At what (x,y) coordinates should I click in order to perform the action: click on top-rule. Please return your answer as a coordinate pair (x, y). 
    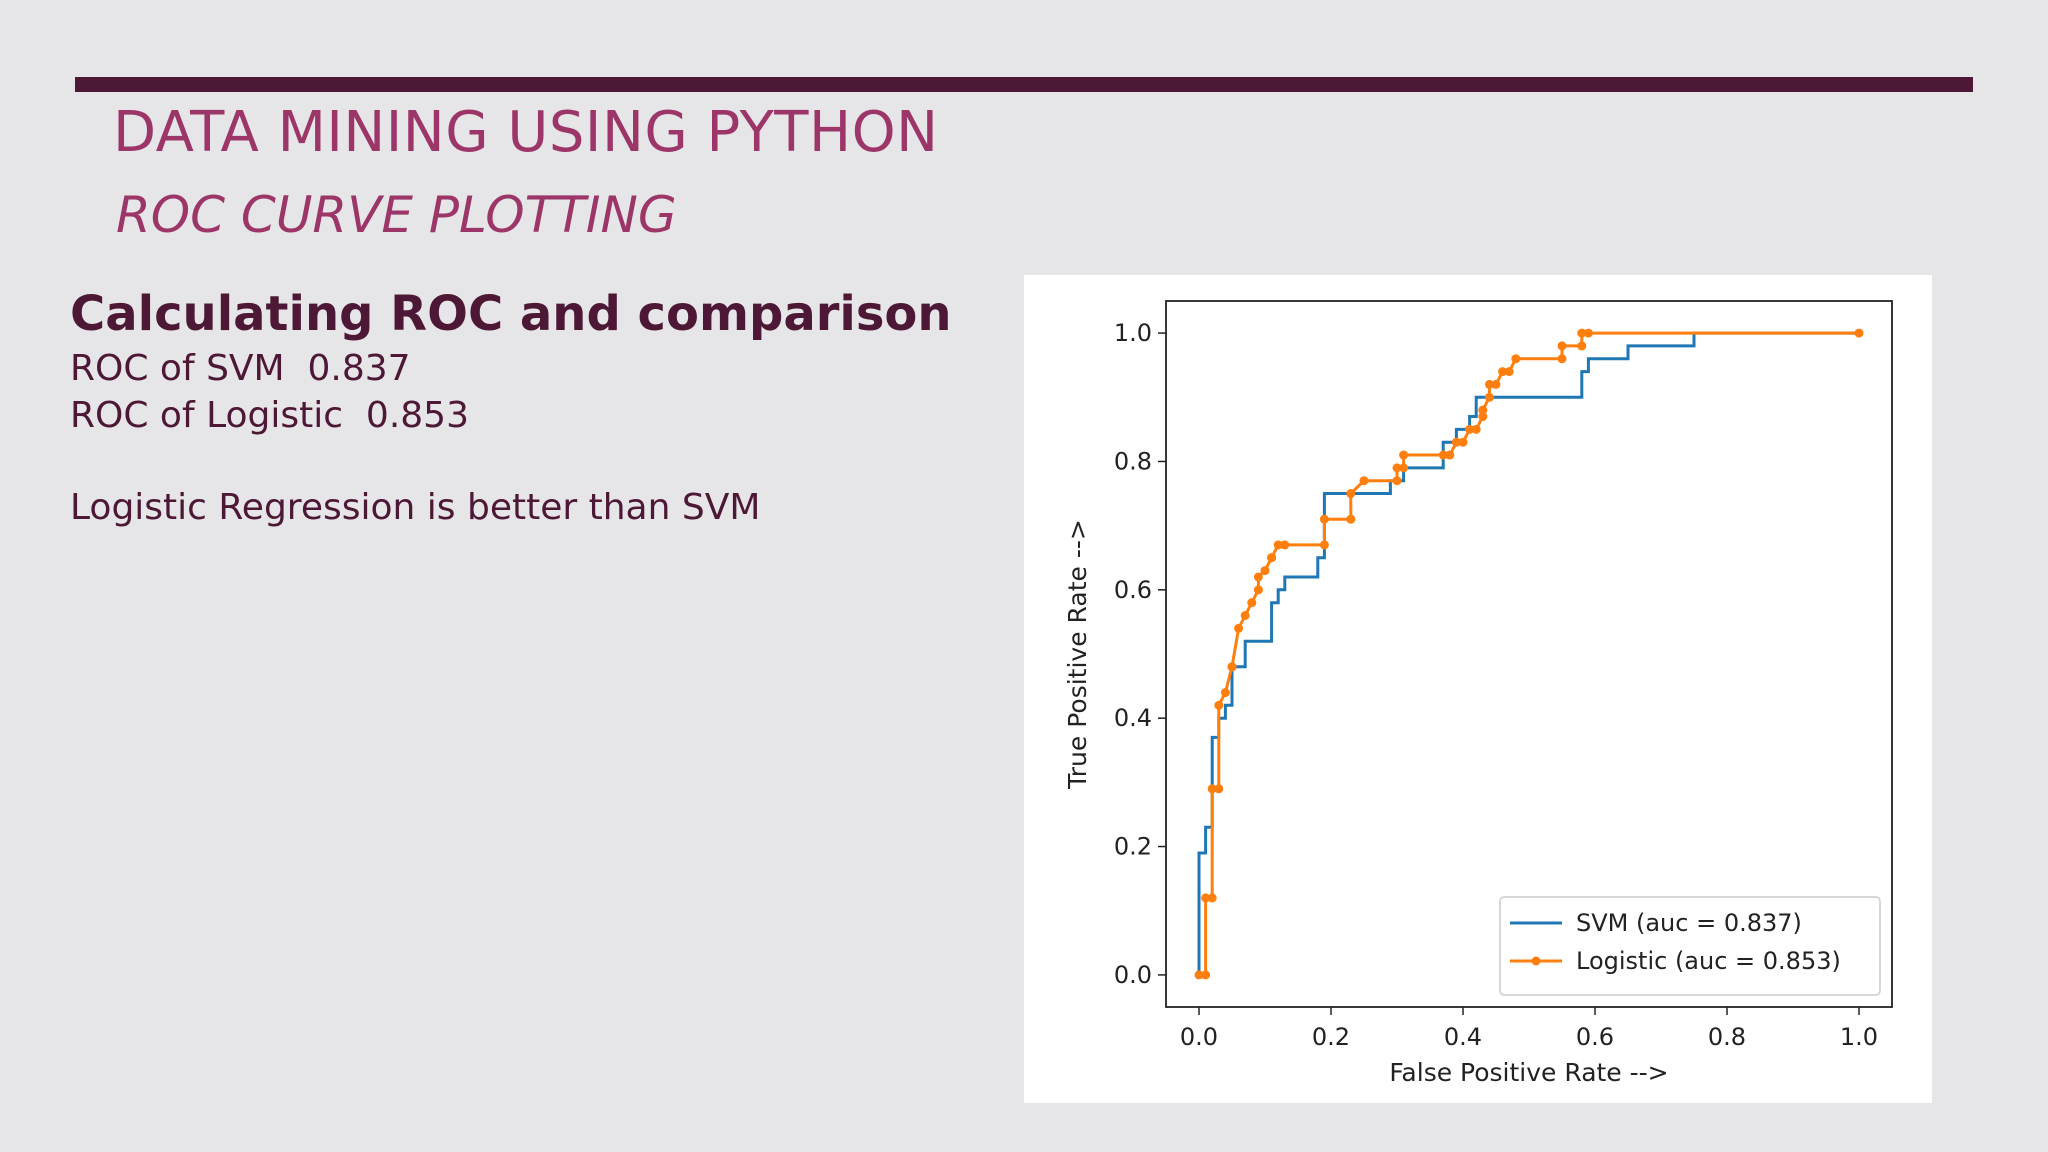
    Looking at the image, I should click on (1024, 84).